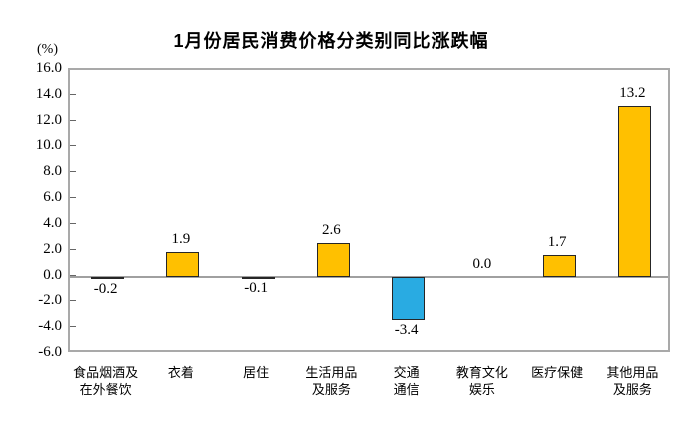  I want to click on y-axis-tick-label: -4.0, so click(50, 326).